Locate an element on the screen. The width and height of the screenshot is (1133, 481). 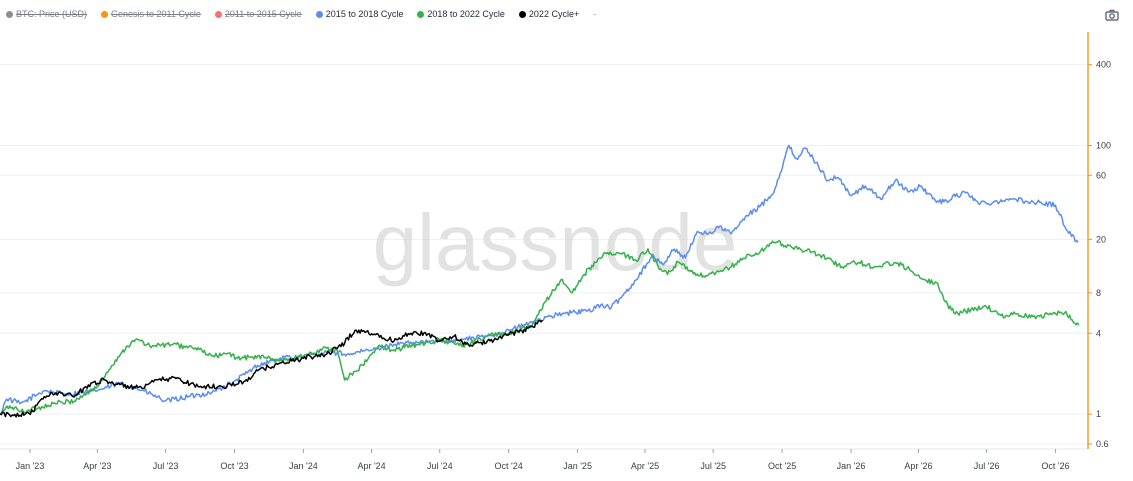
legend-label: 2022 Cycle+ is located at coordinates (554, 14).